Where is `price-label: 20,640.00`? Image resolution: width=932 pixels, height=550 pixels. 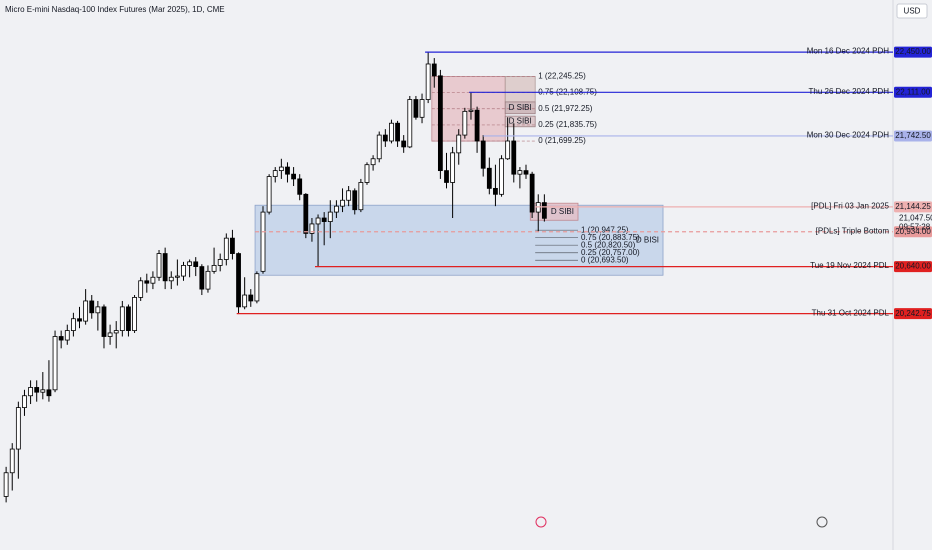
price-label: 20,640.00 is located at coordinates (913, 266).